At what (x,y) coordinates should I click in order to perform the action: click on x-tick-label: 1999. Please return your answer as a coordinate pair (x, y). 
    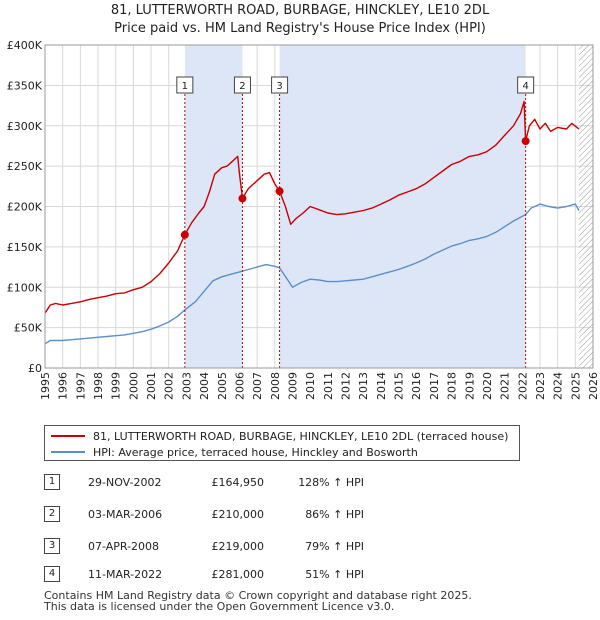
    Looking at the image, I should click on (116, 386).